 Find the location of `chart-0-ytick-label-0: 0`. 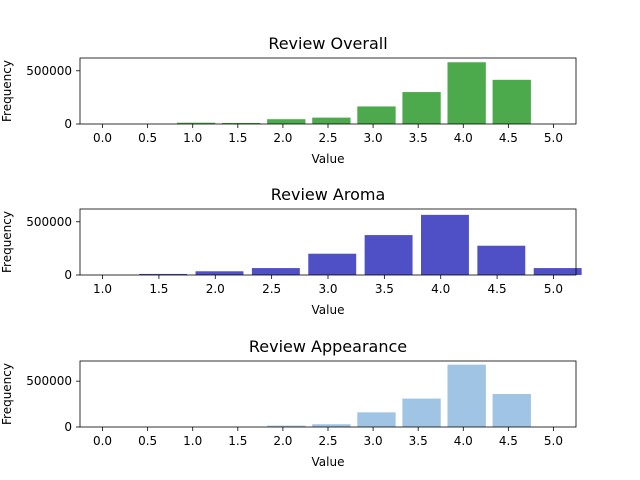

chart-0-ytick-label-0: 0 is located at coordinates (68, 124).